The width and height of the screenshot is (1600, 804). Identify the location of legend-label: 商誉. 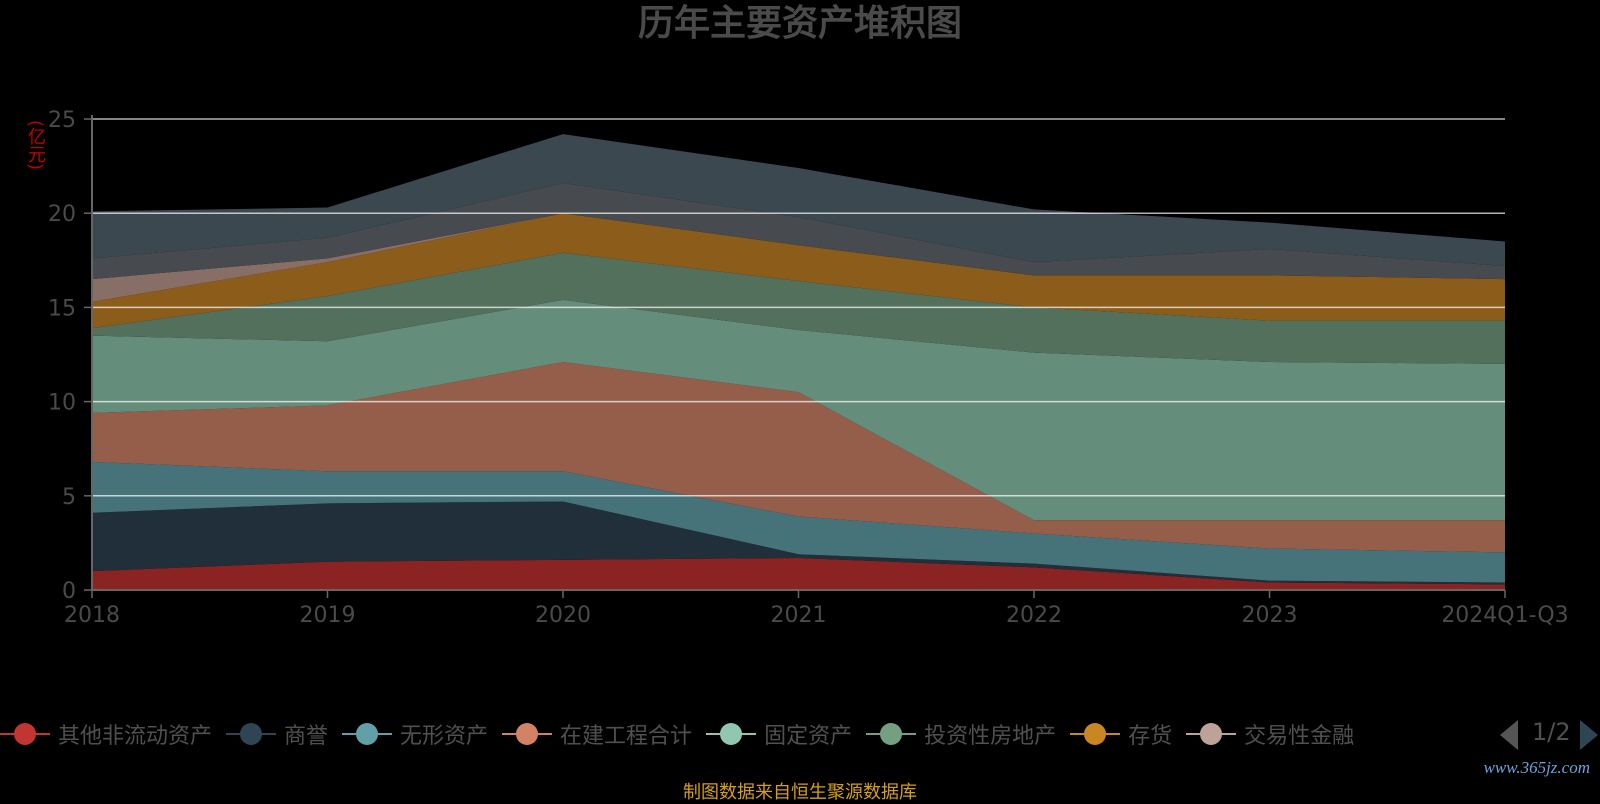
(306, 736).